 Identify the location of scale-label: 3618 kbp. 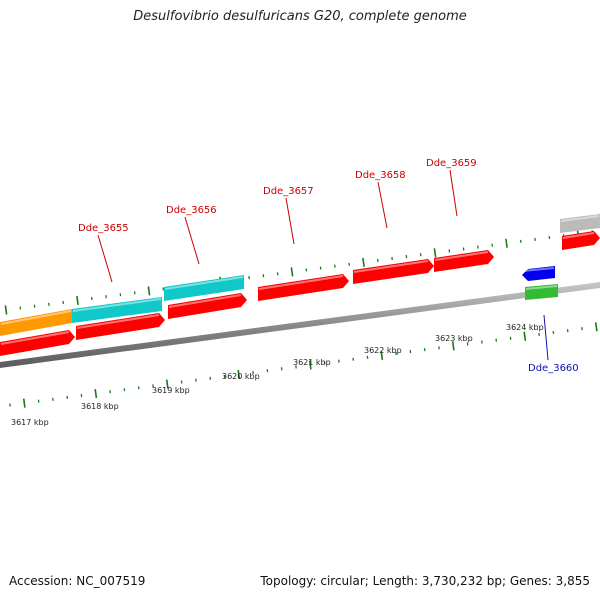
(100, 406).